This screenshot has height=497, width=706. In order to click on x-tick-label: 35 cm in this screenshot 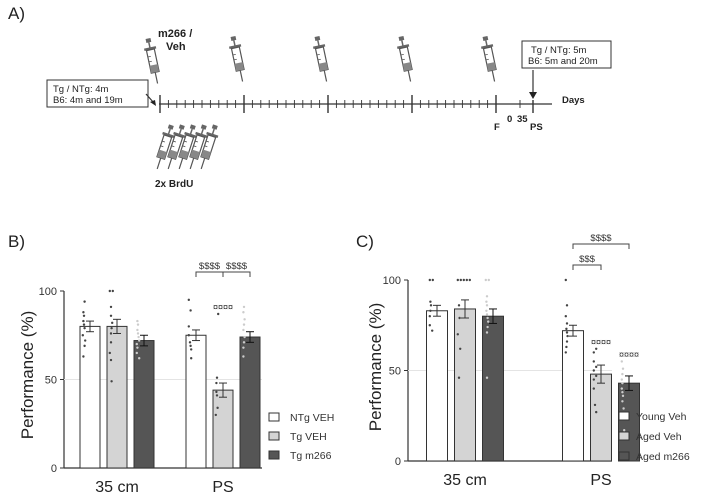, I will do `click(465, 480)`.